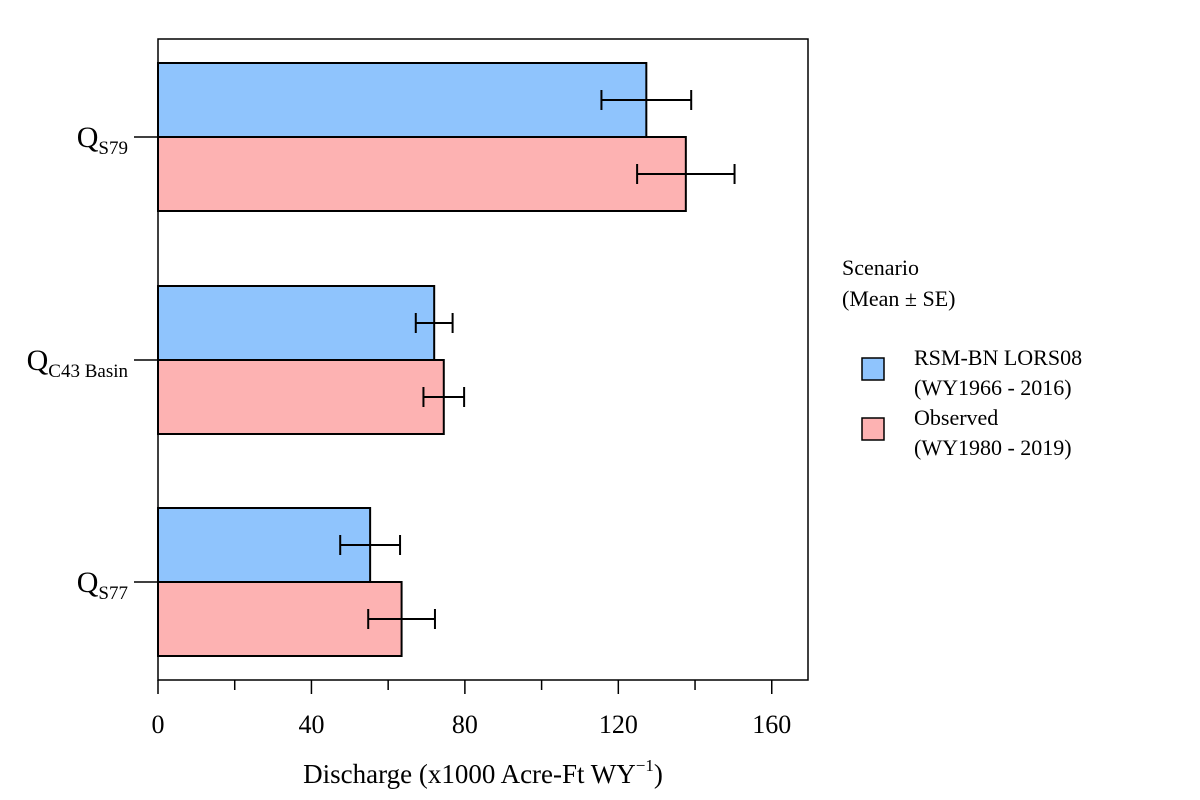 The image size is (1200, 800). Describe the element at coordinates (993, 387) in the screenshot. I see `legend-sublabel-0: (WY1966 - 2016)` at that location.